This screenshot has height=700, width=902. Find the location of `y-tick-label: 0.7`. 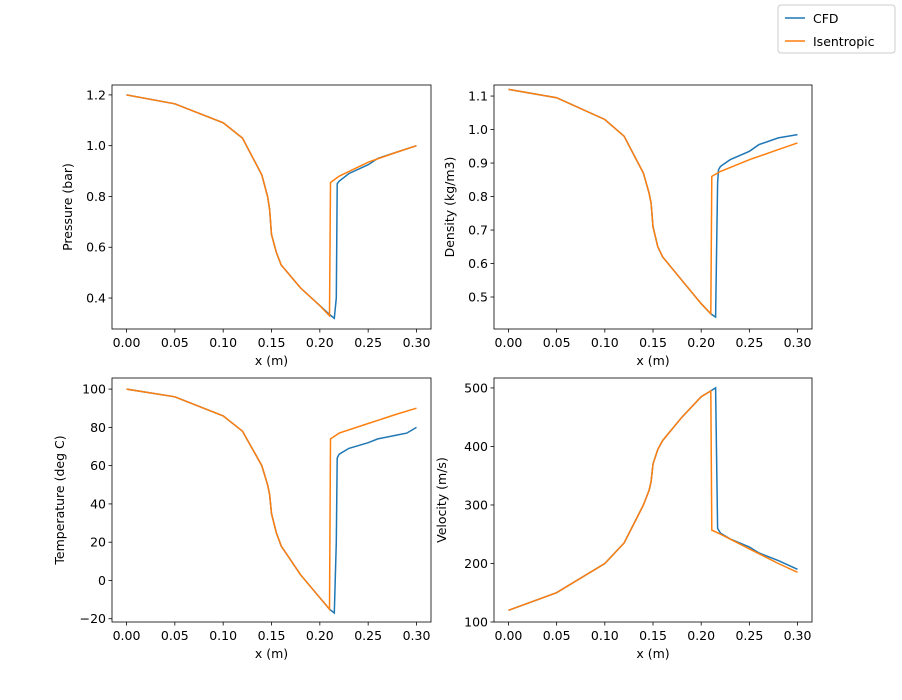

y-tick-label: 0.7 is located at coordinates (478, 230).